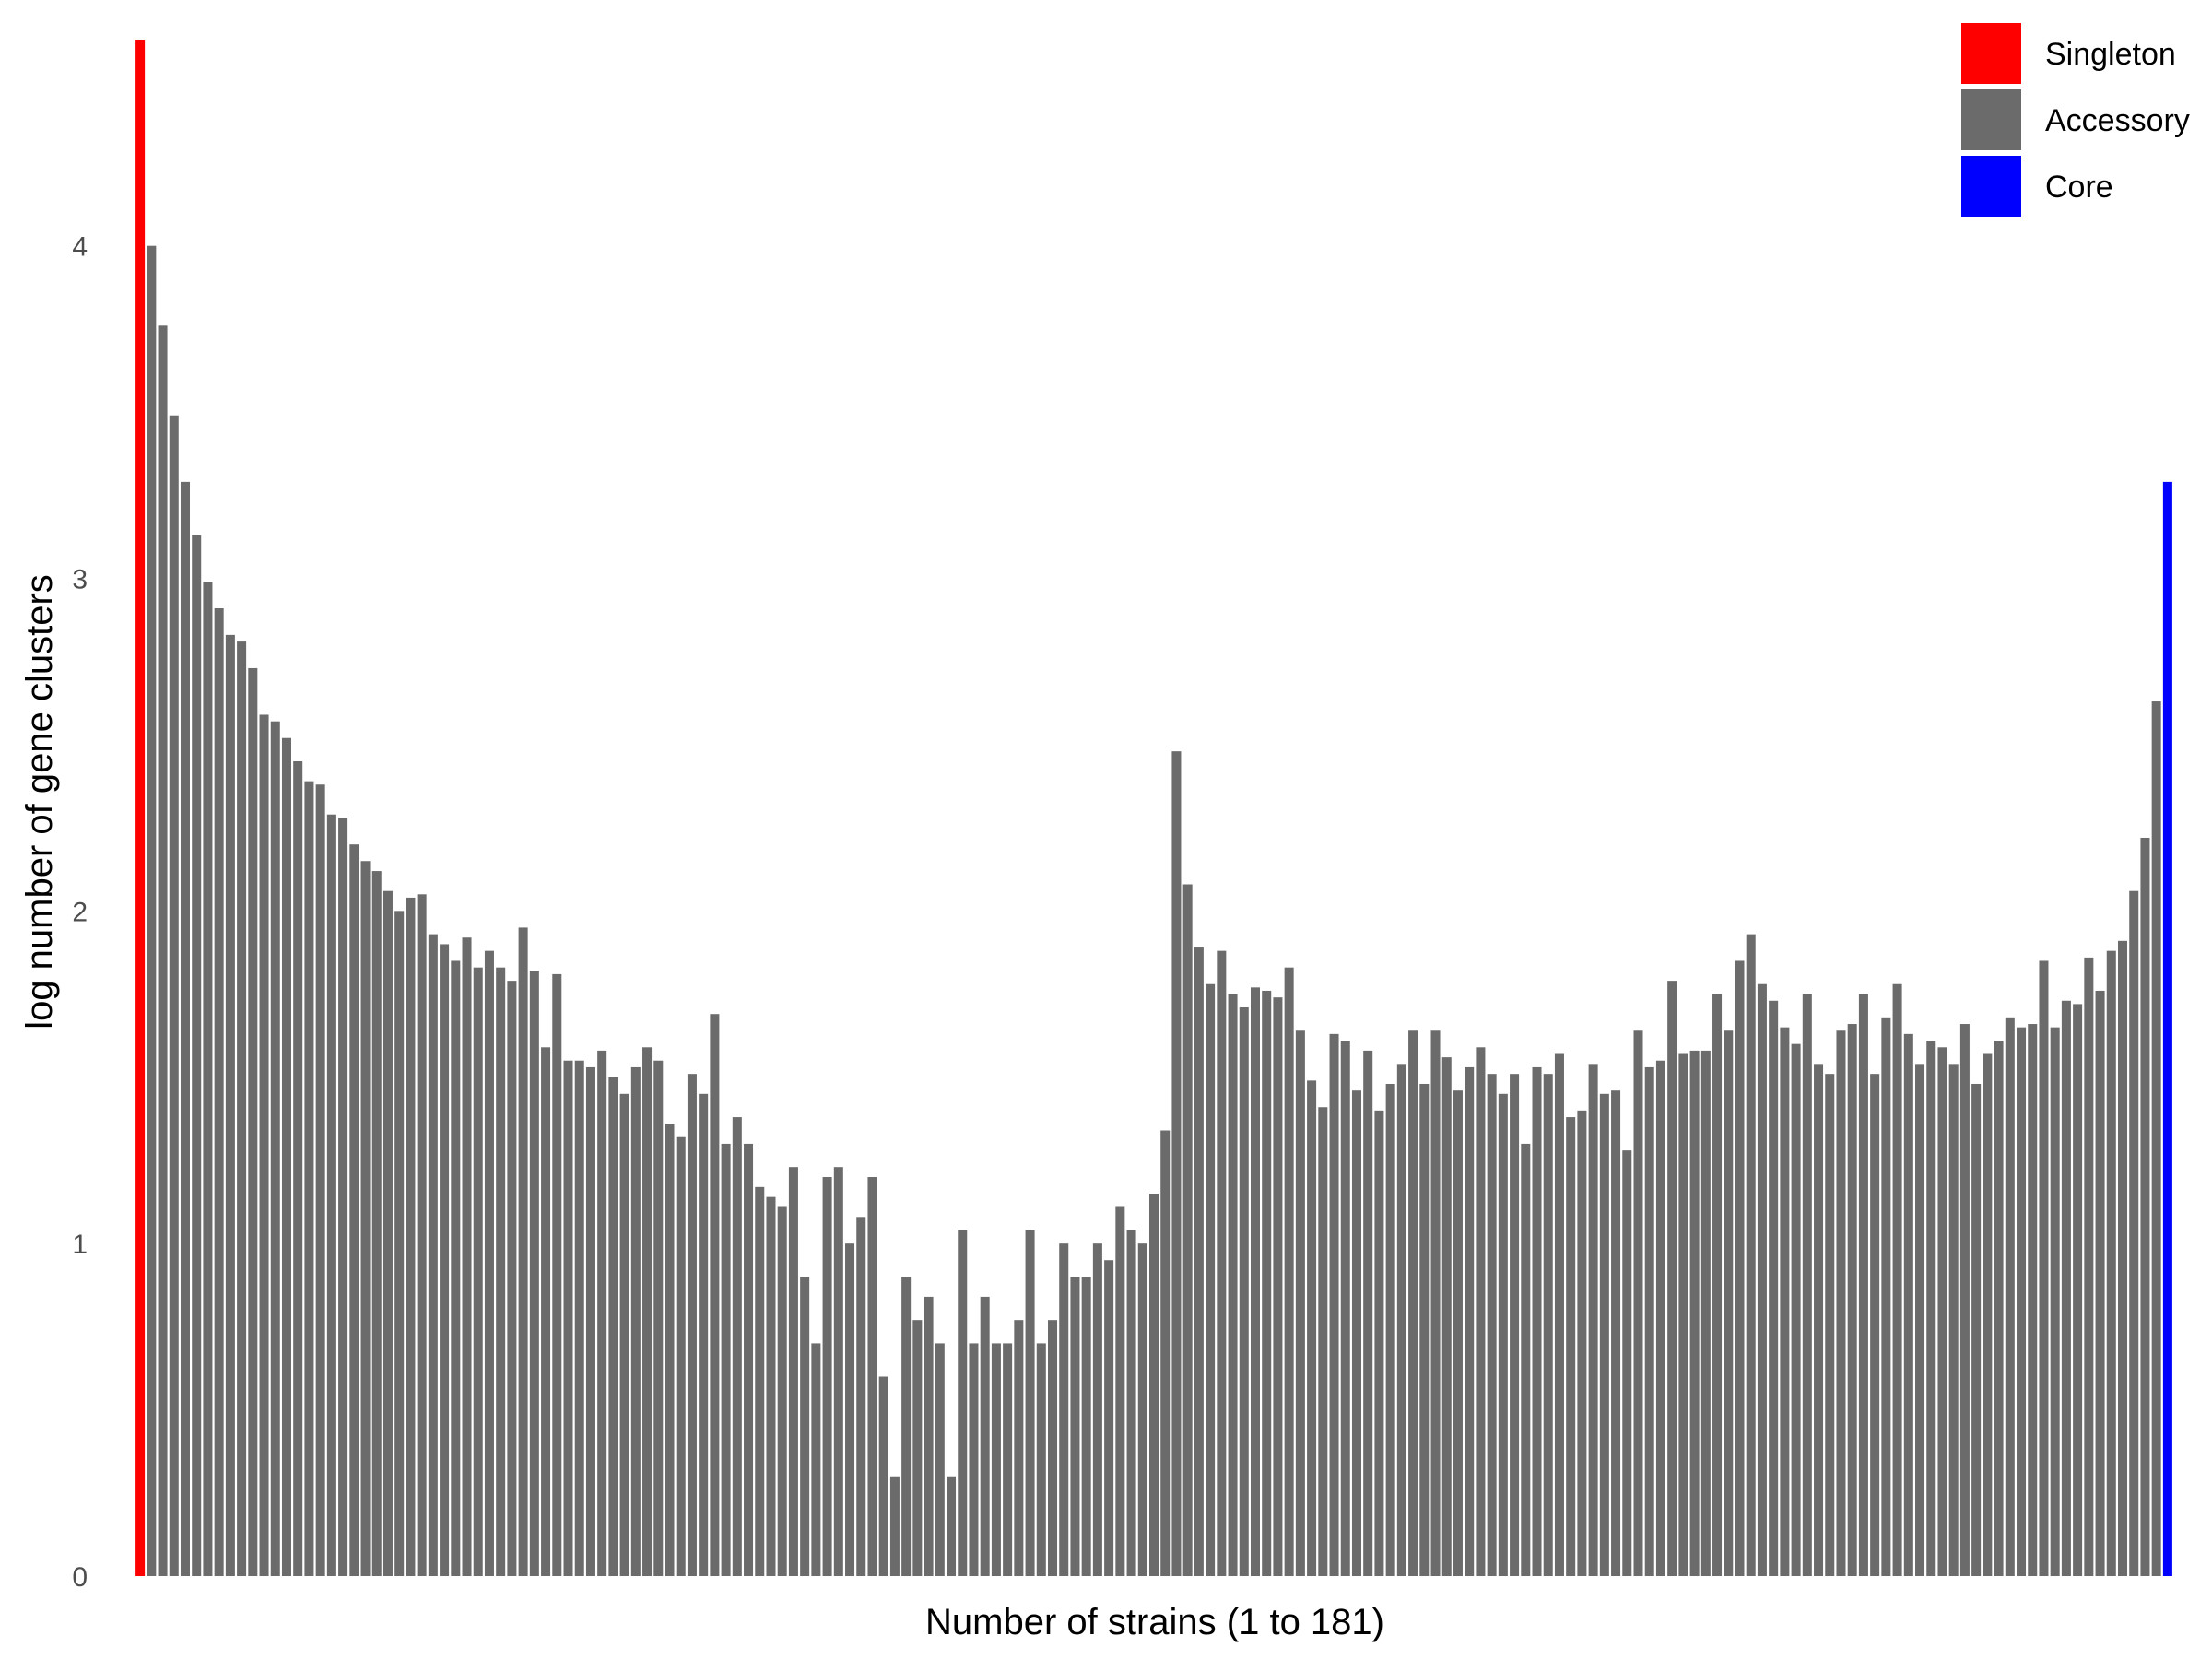 This screenshot has width=2212, height=1659. I want to click on legend-label-singleton: Singleton, so click(2110, 54).